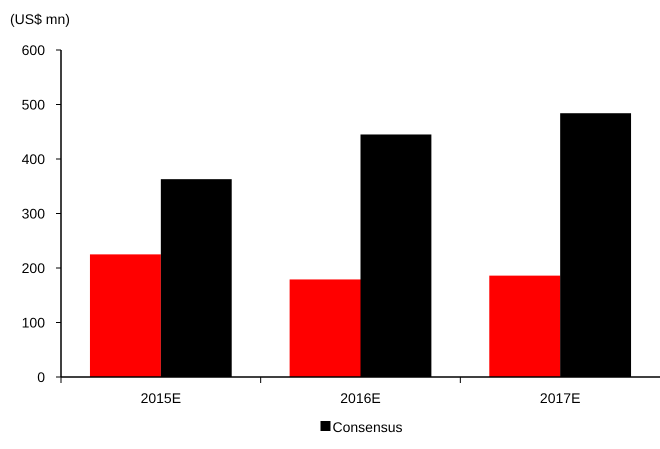 This screenshot has height=449, width=660. What do you see at coordinates (34, 158) in the screenshot?
I see `y-tick-label: 400` at bounding box center [34, 158].